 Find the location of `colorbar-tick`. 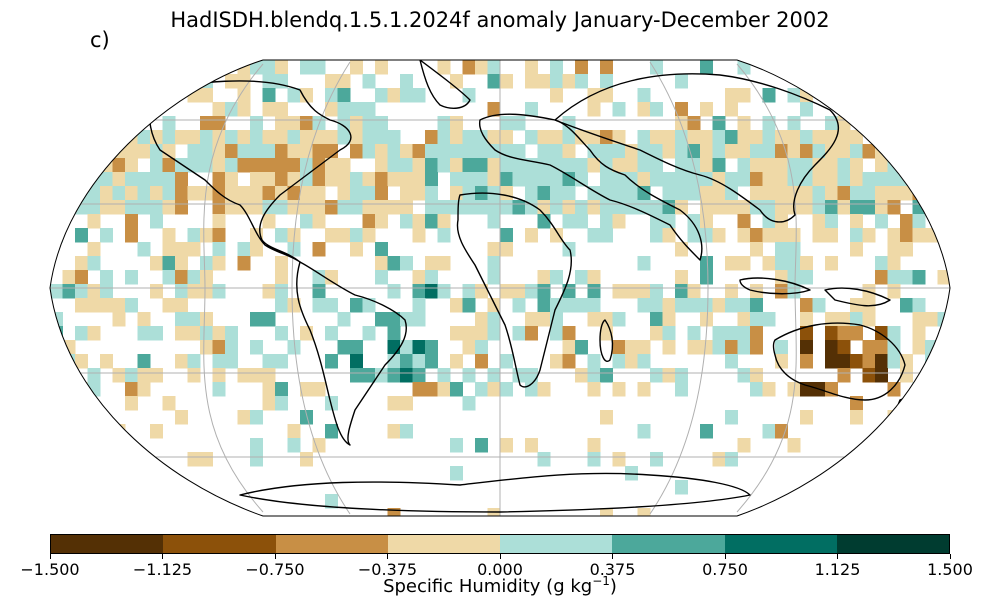

colorbar-tick is located at coordinates (50, 556).